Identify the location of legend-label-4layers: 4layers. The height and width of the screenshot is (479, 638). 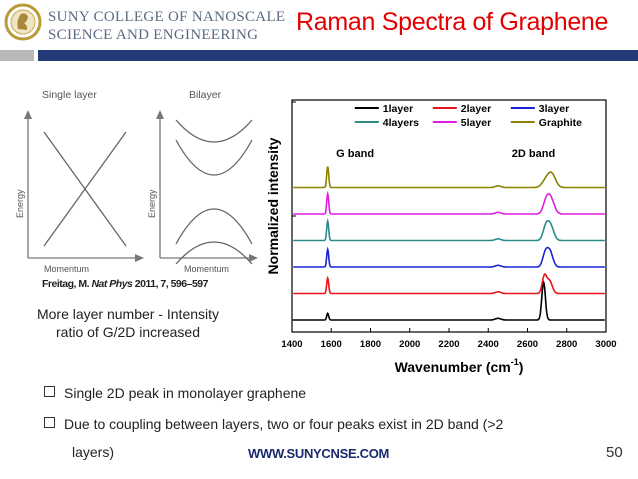
(401, 123).